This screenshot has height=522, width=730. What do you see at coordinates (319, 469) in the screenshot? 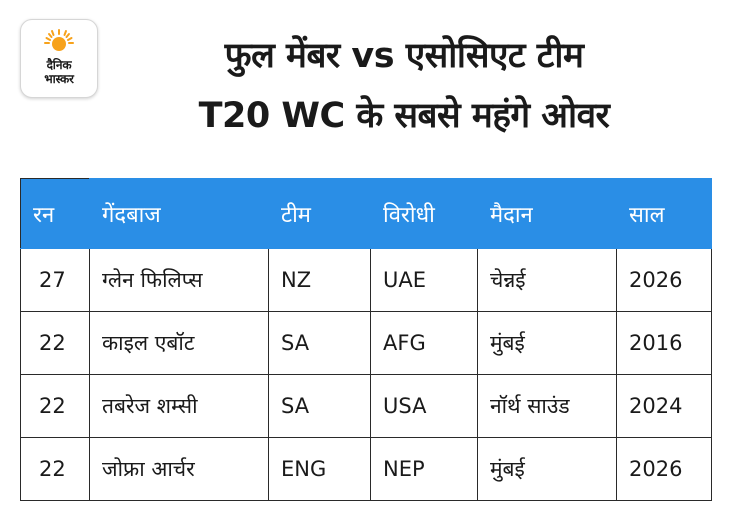
I see `cell-team: ENG` at bounding box center [319, 469].